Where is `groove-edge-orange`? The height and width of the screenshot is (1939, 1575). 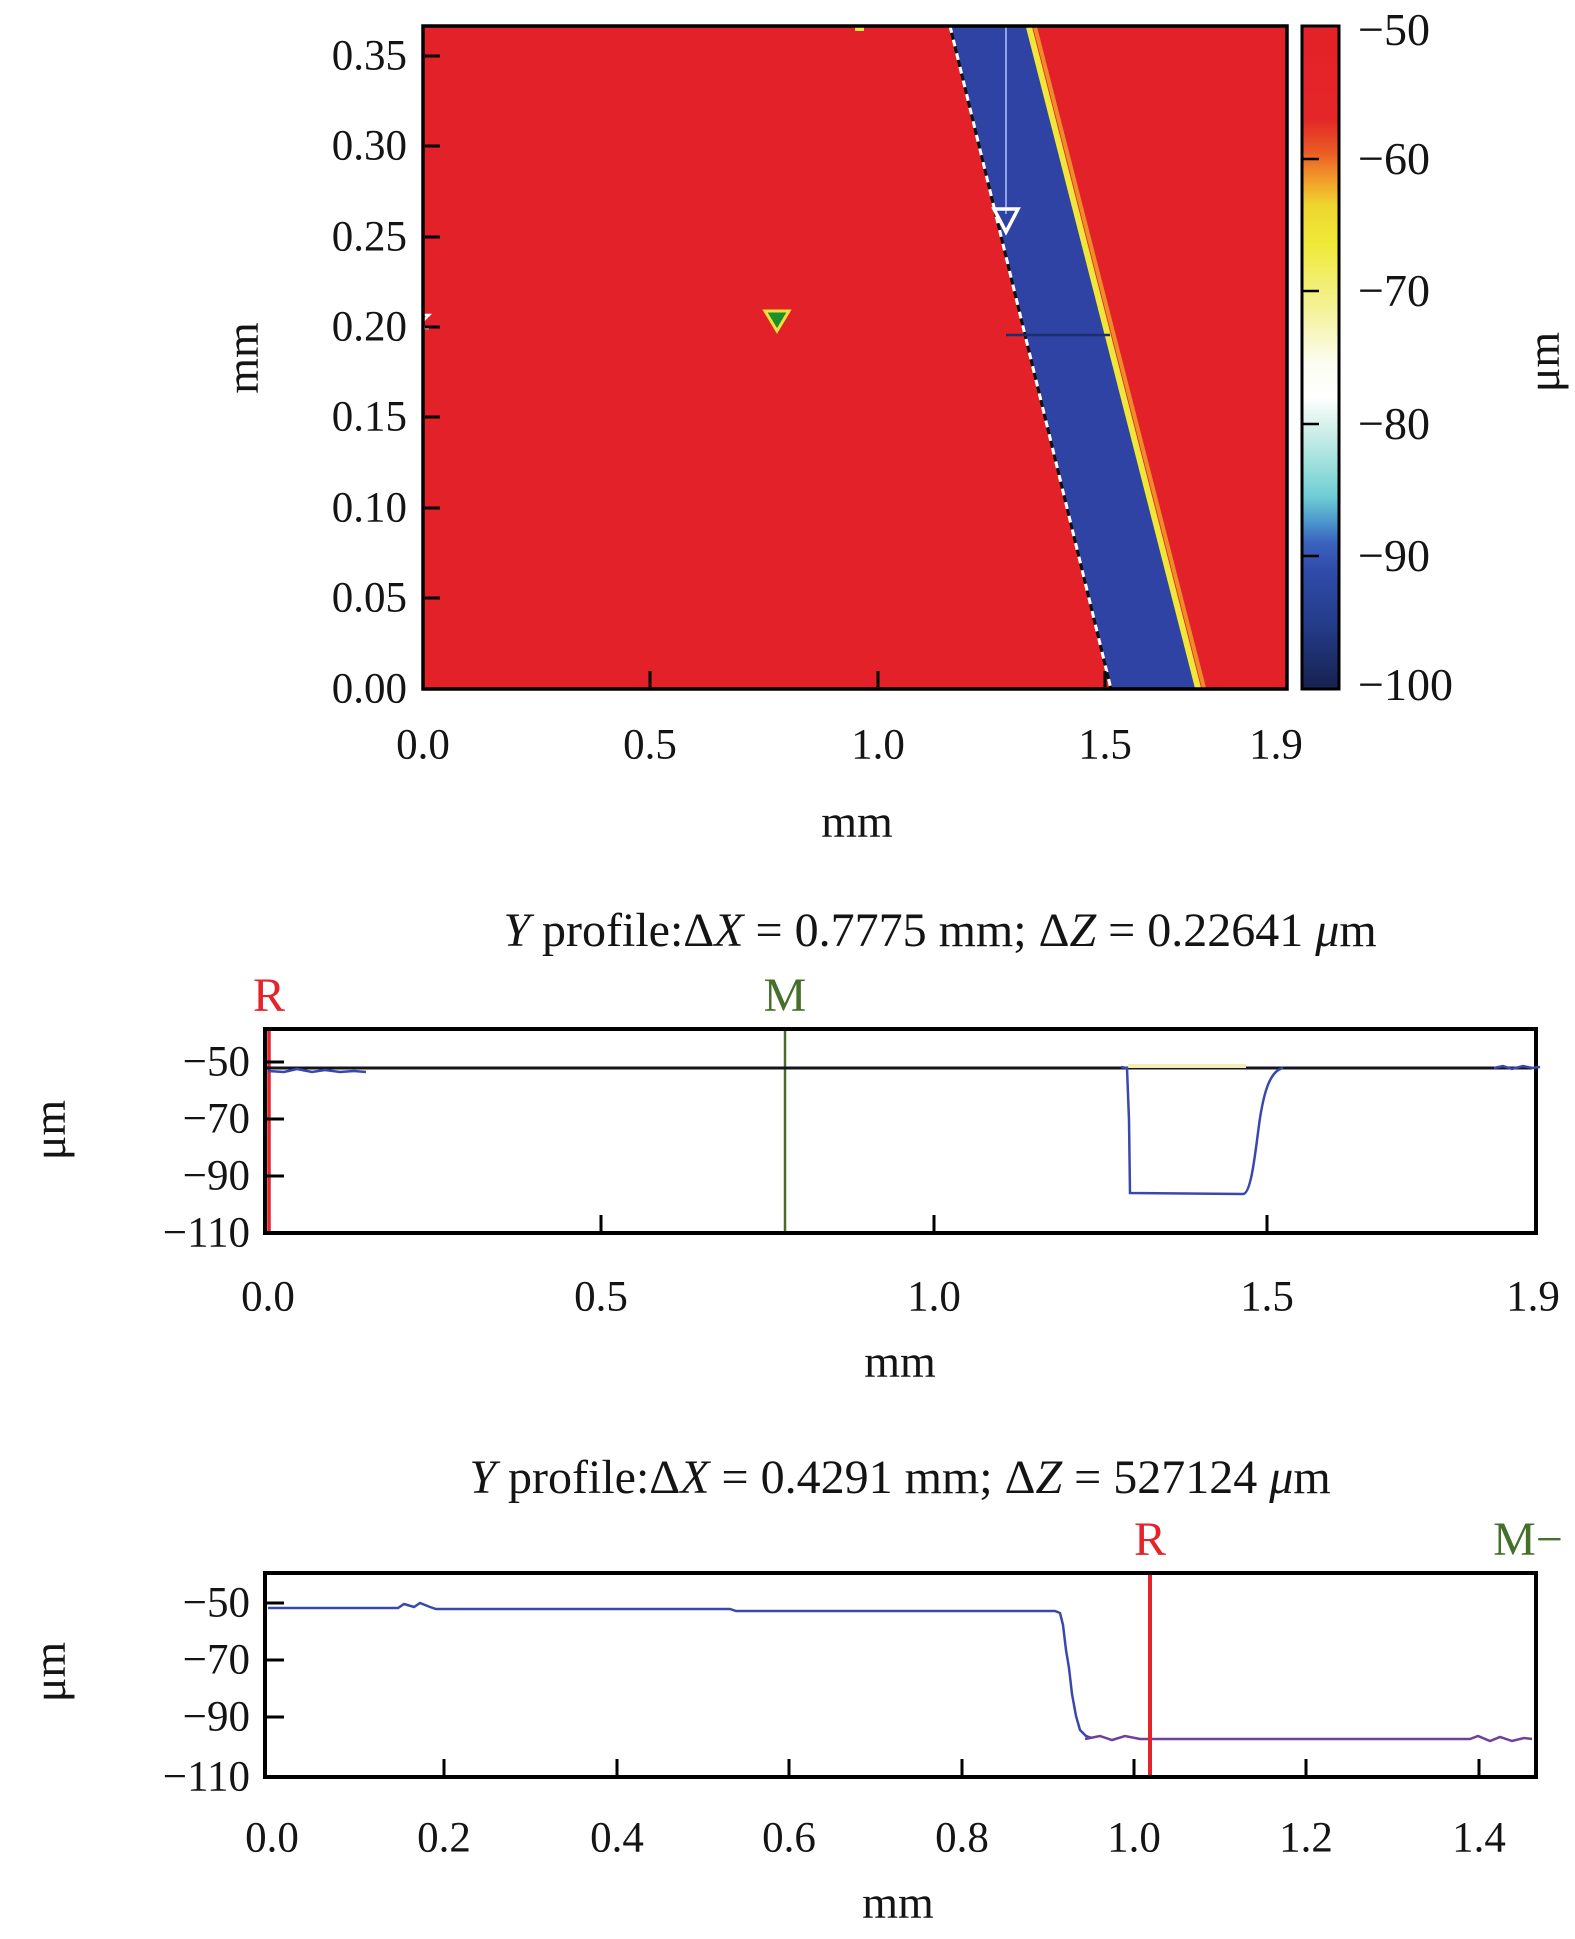
groove-edge-orange is located at coordinates (1119, 357).